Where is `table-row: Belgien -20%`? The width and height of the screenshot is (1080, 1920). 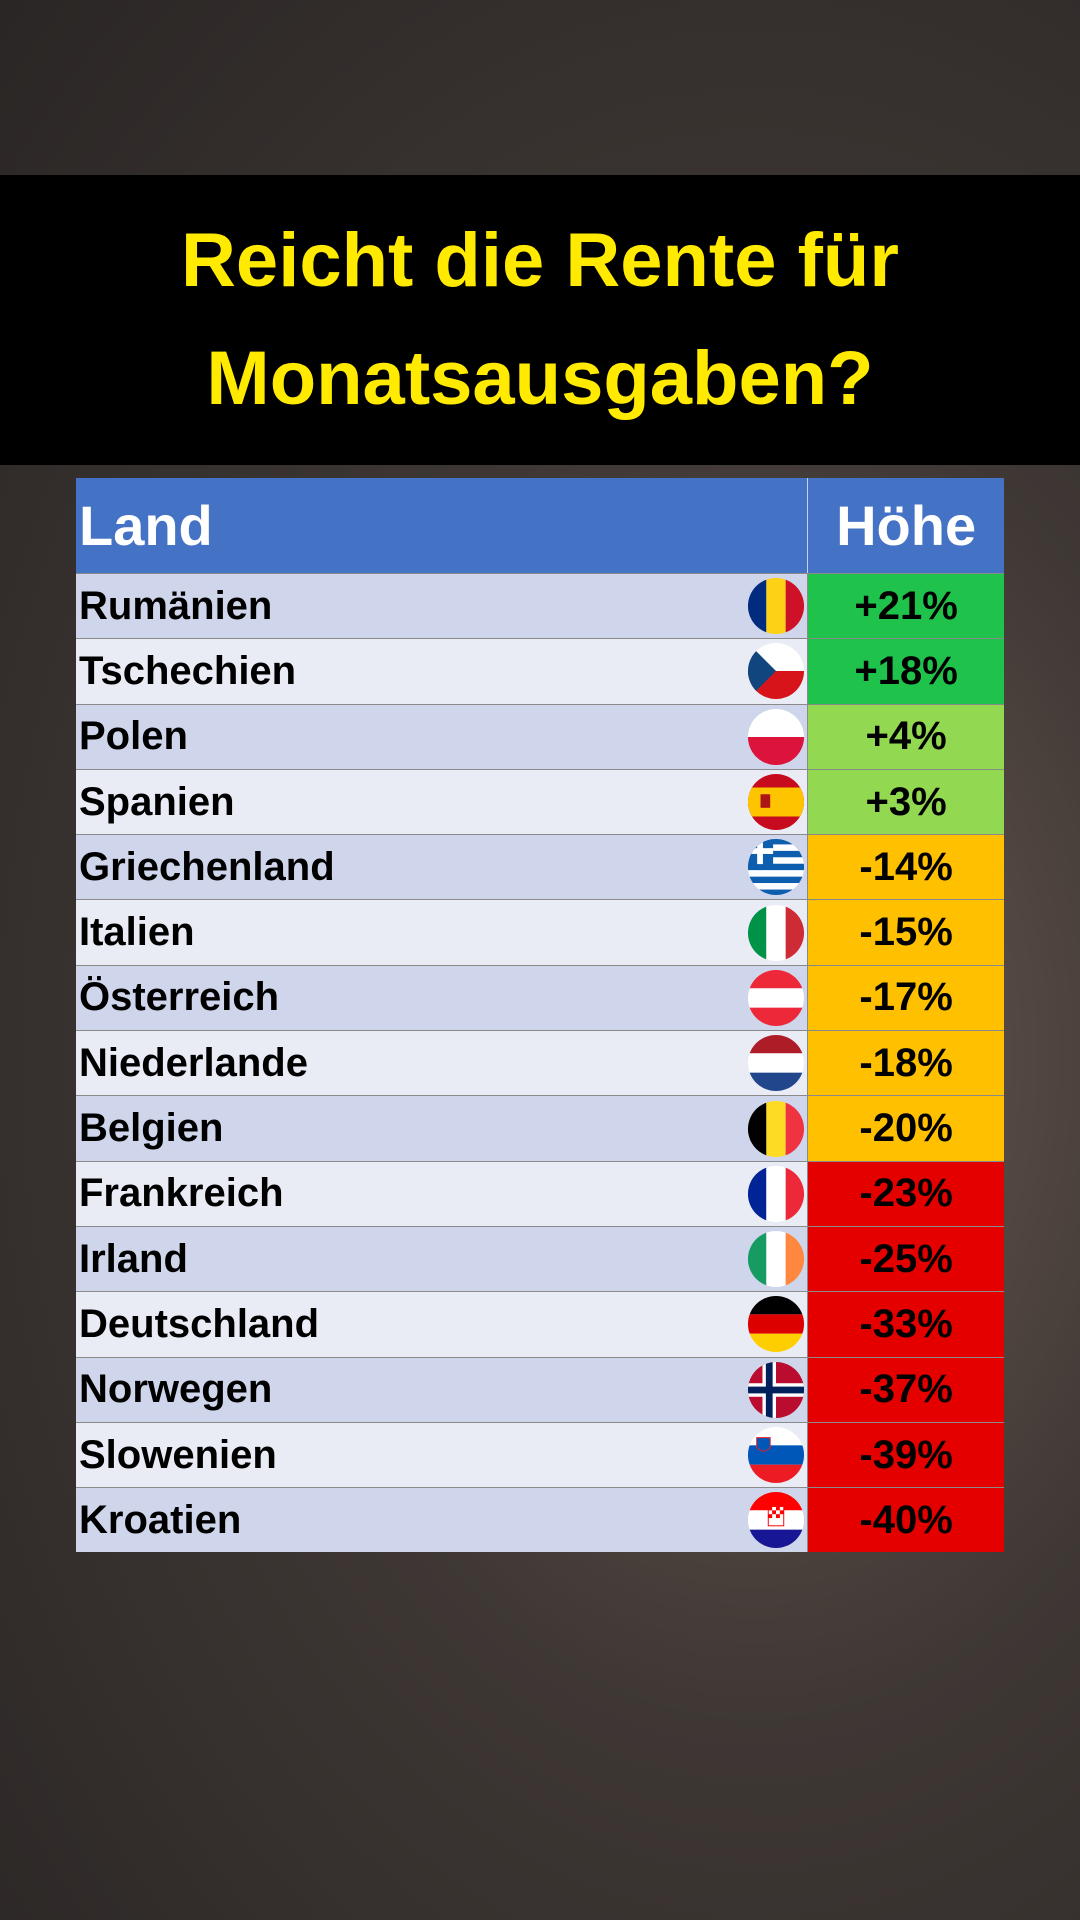
table-row: Belgien -20% is located at coordinates (540, 1128).